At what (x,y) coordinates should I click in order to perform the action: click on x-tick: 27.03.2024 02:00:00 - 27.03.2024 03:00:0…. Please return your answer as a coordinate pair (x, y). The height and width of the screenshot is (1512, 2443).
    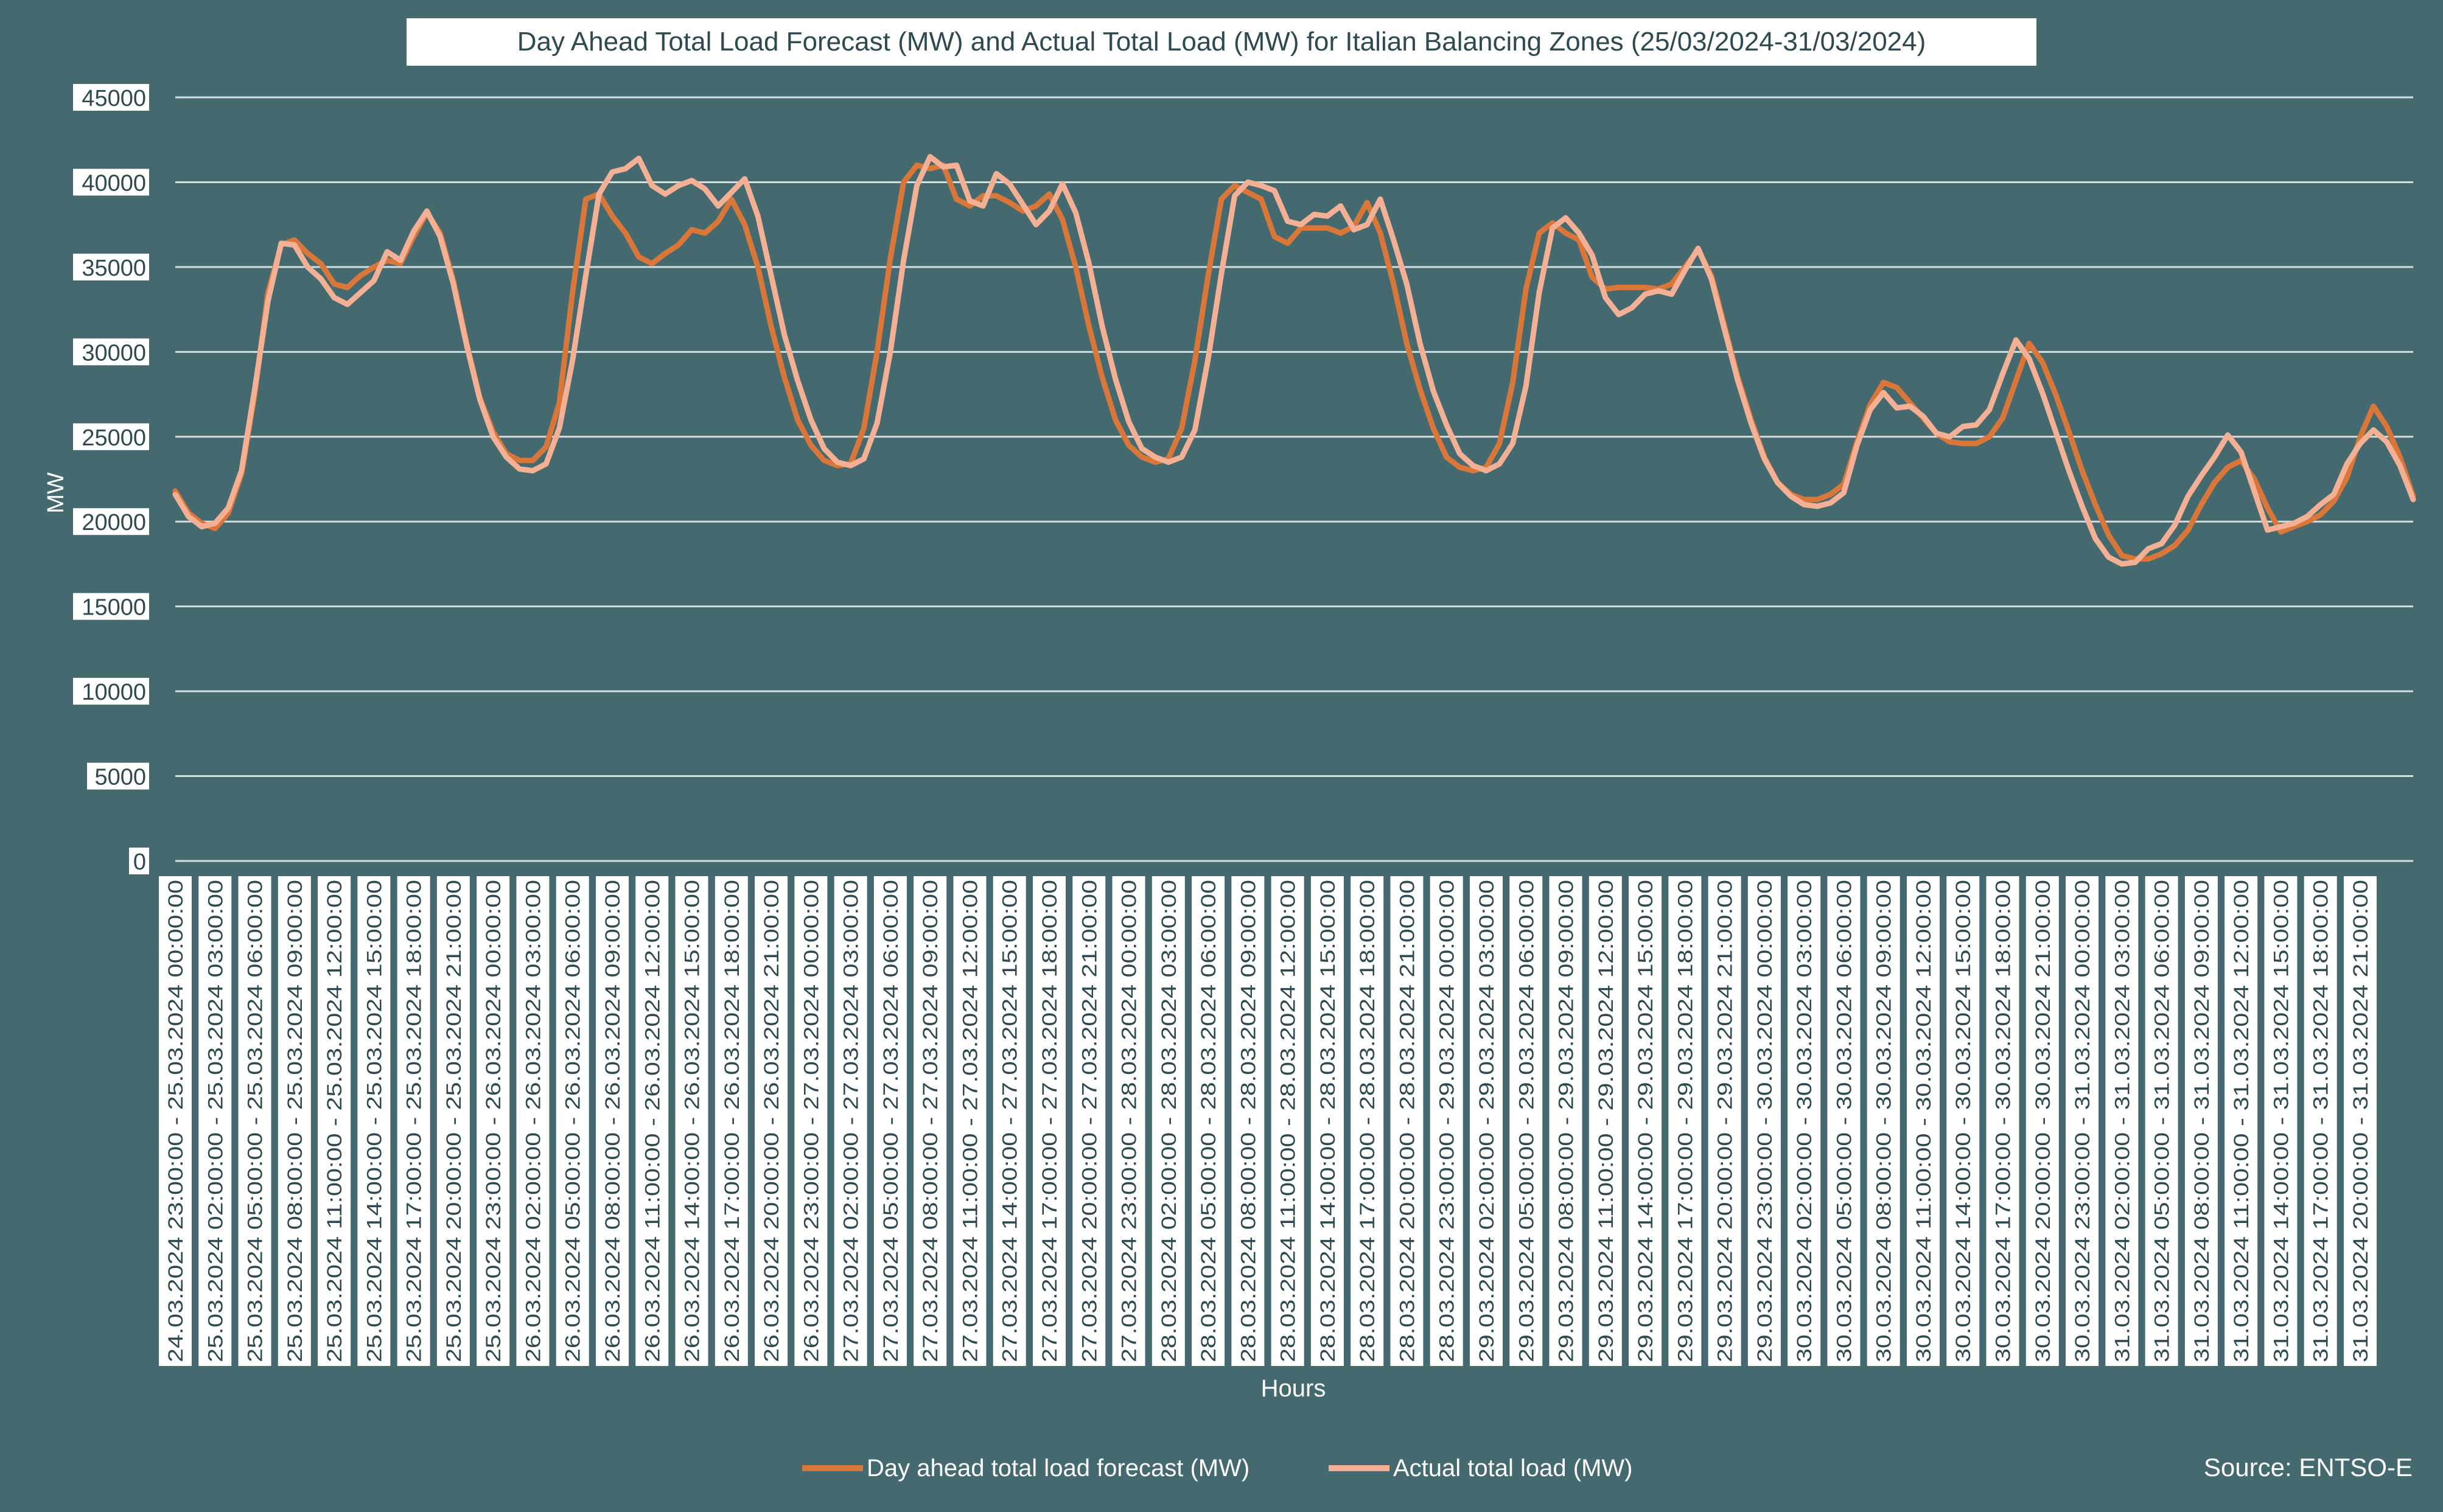
    Looking at the image, I should click on (850, 1121).